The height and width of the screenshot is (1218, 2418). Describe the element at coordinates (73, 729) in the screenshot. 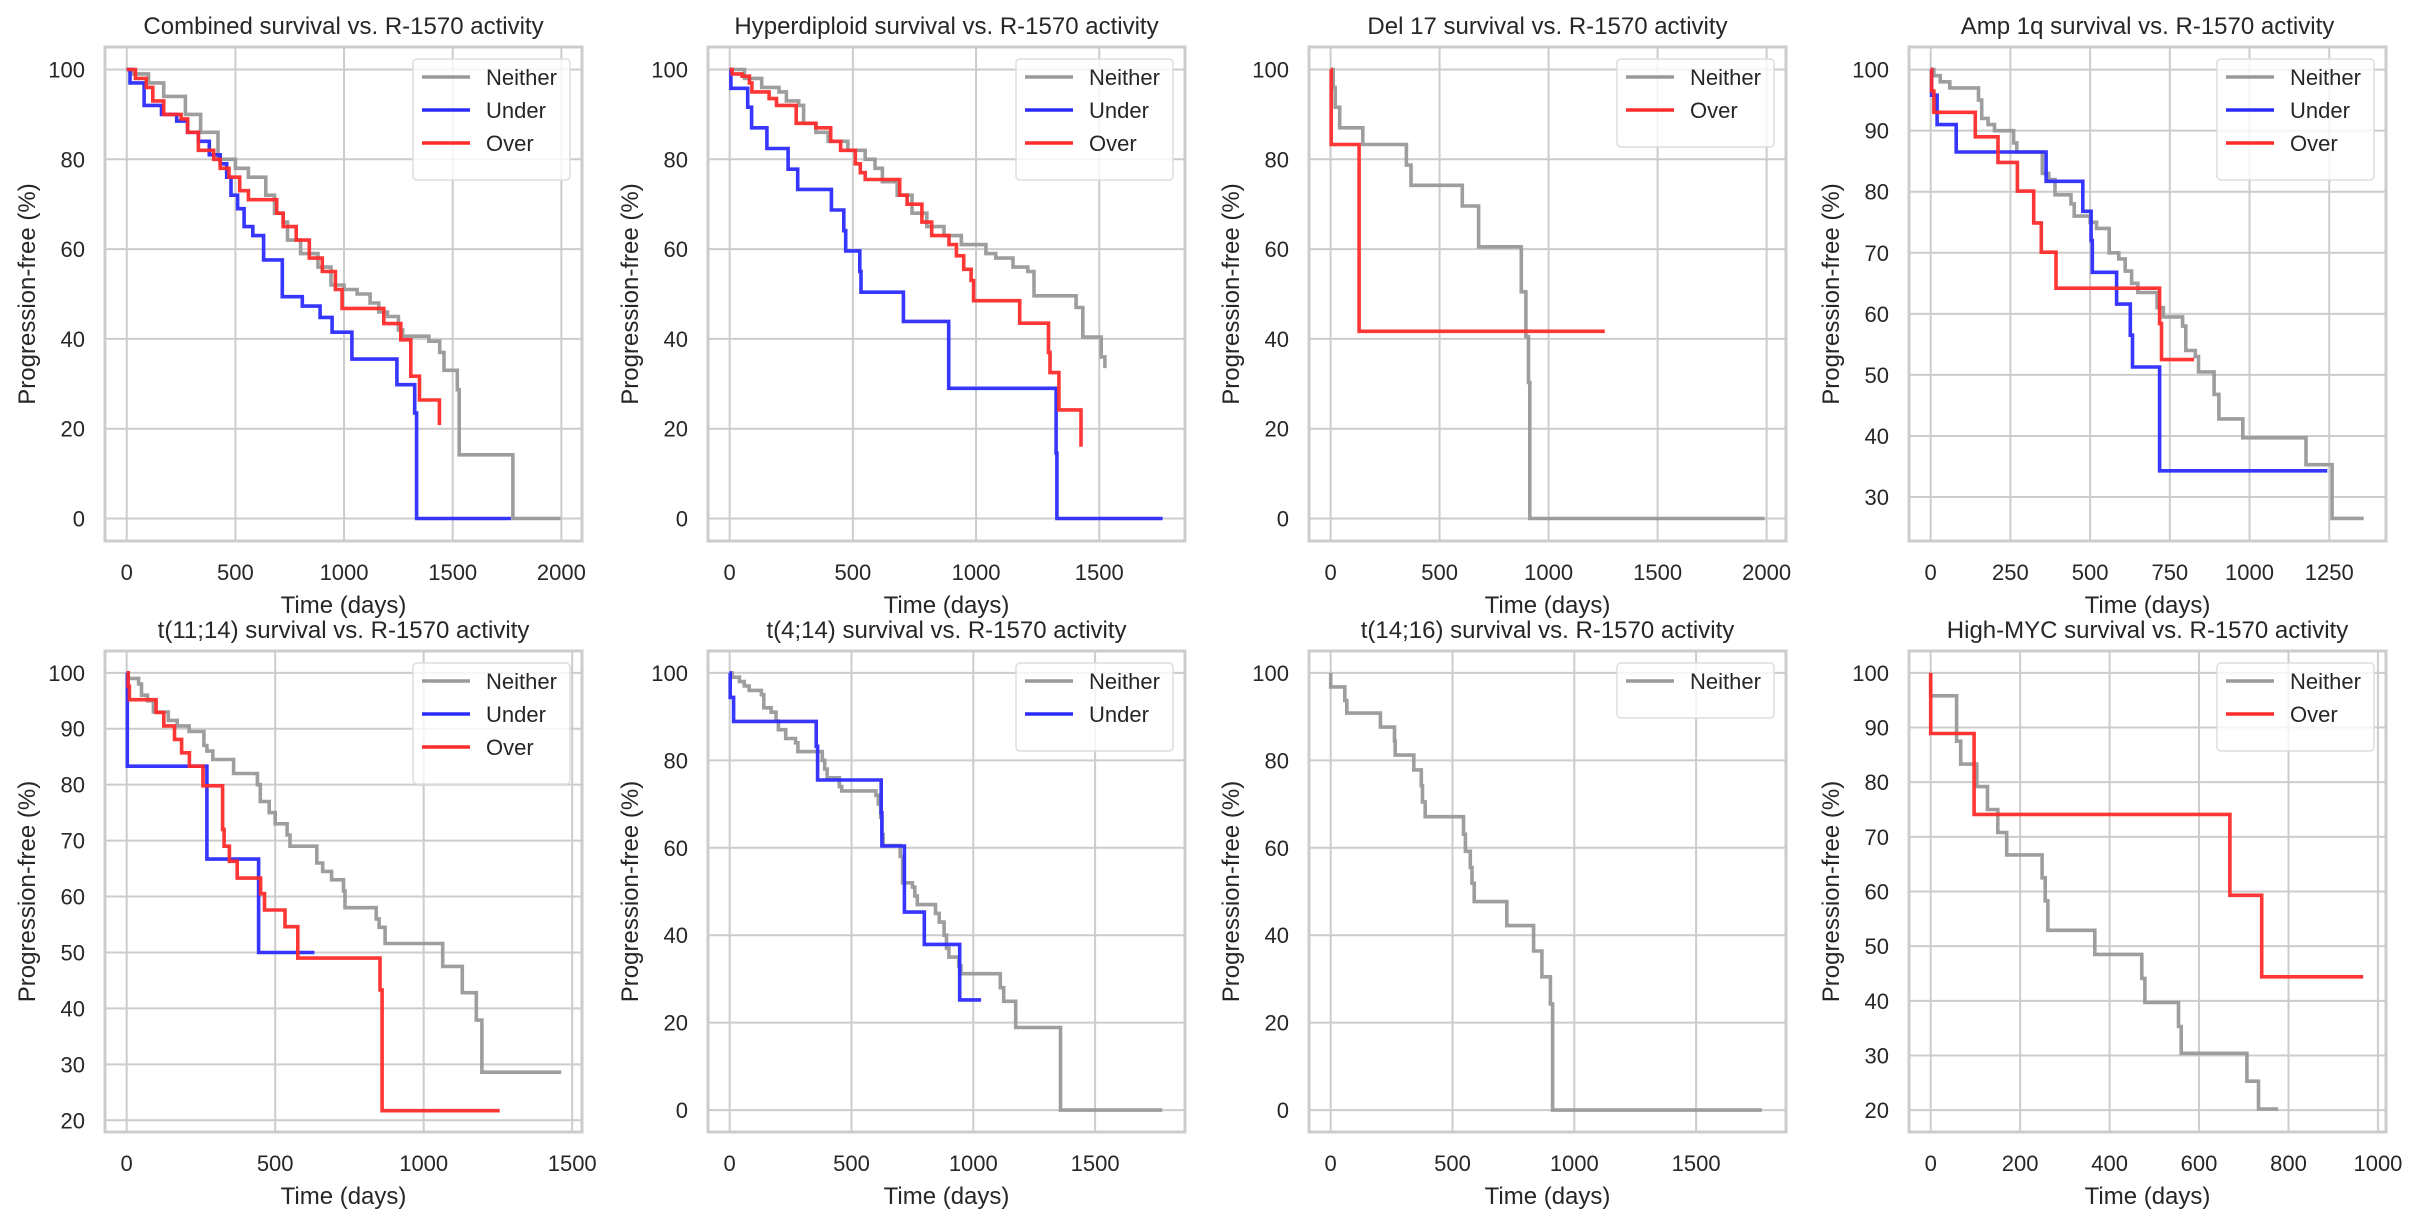

I see `y-tick-label: 90` at that location.